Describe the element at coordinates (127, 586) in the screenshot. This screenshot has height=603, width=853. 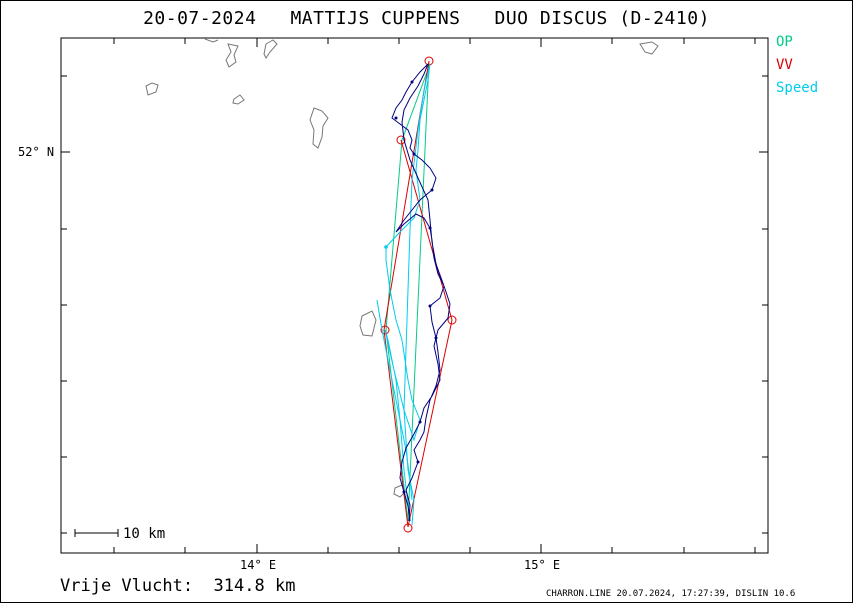
I see `distance-label: Vrije Vlucht:` at that location.